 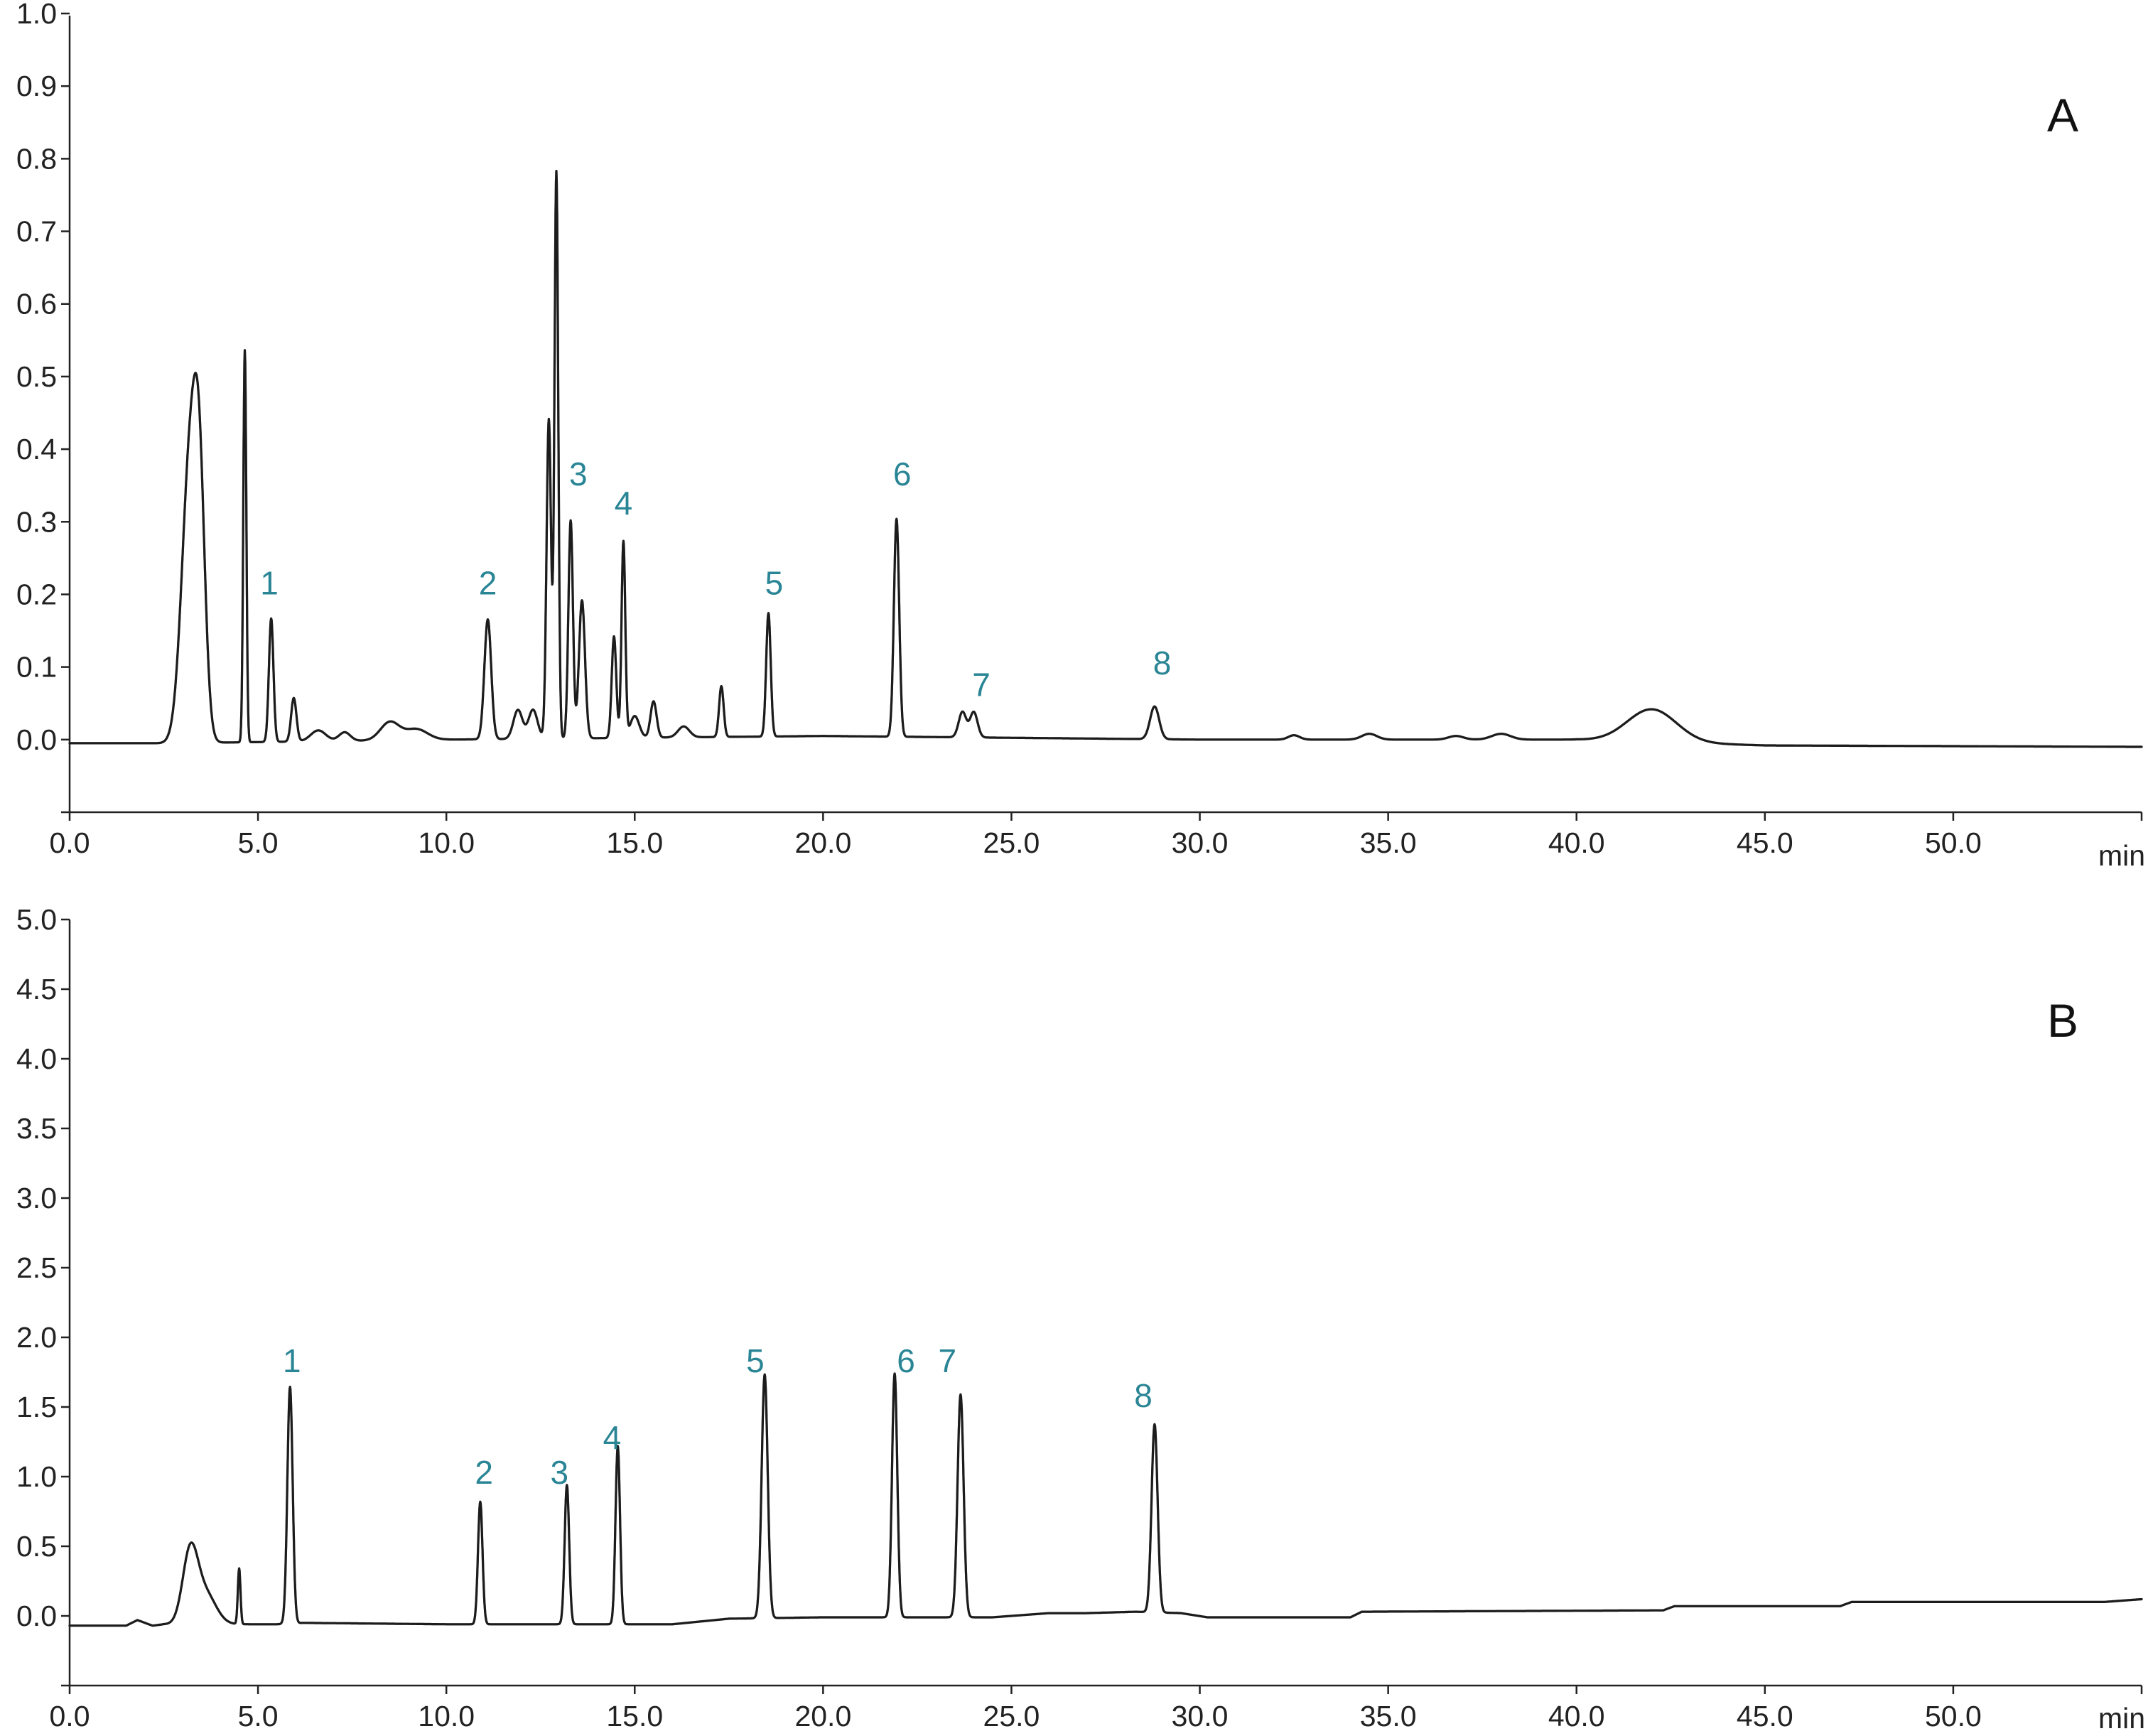 I want to click on y-tick-label: 0.2, so click(x=36, y=594).